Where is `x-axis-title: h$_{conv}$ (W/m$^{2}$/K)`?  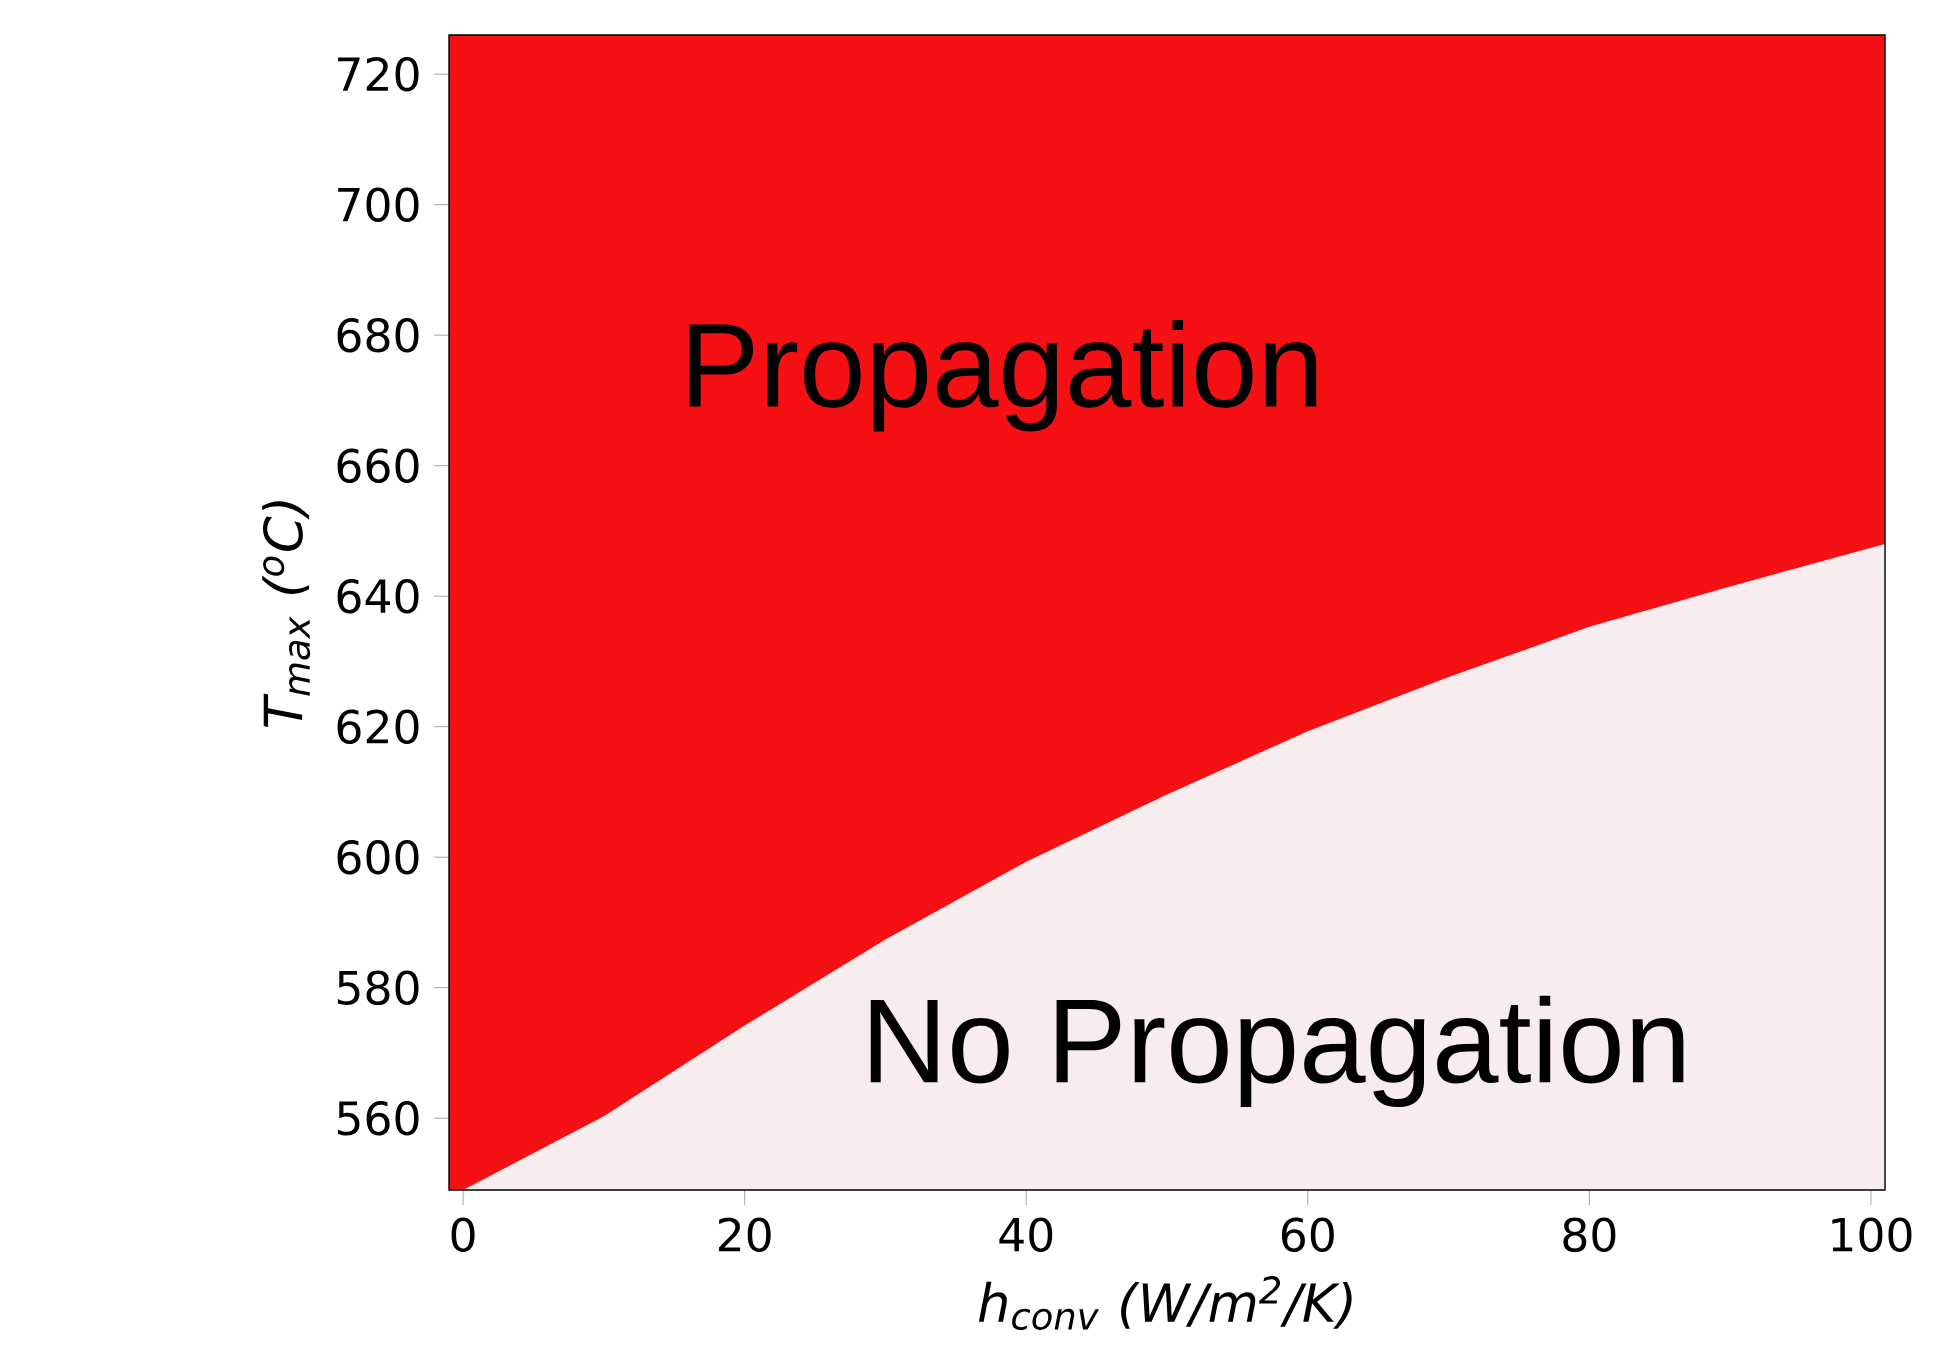
x-axis-title: h$_{conv}$ (W/m$^{2}$/K) is located at coordinates (1165, 1303).